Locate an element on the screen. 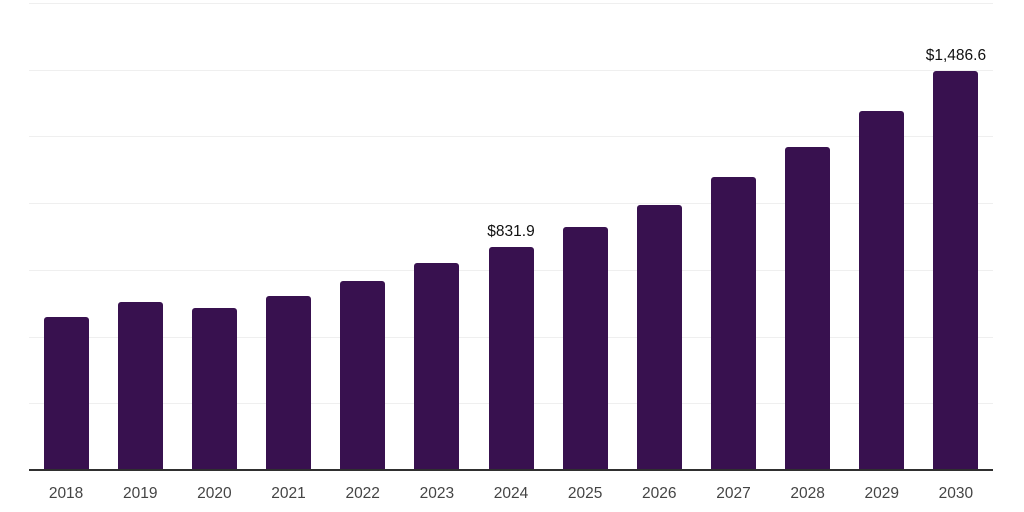 This screenshot has width=1024, height=512. bar-2029 is located at coordinates (882, 290).